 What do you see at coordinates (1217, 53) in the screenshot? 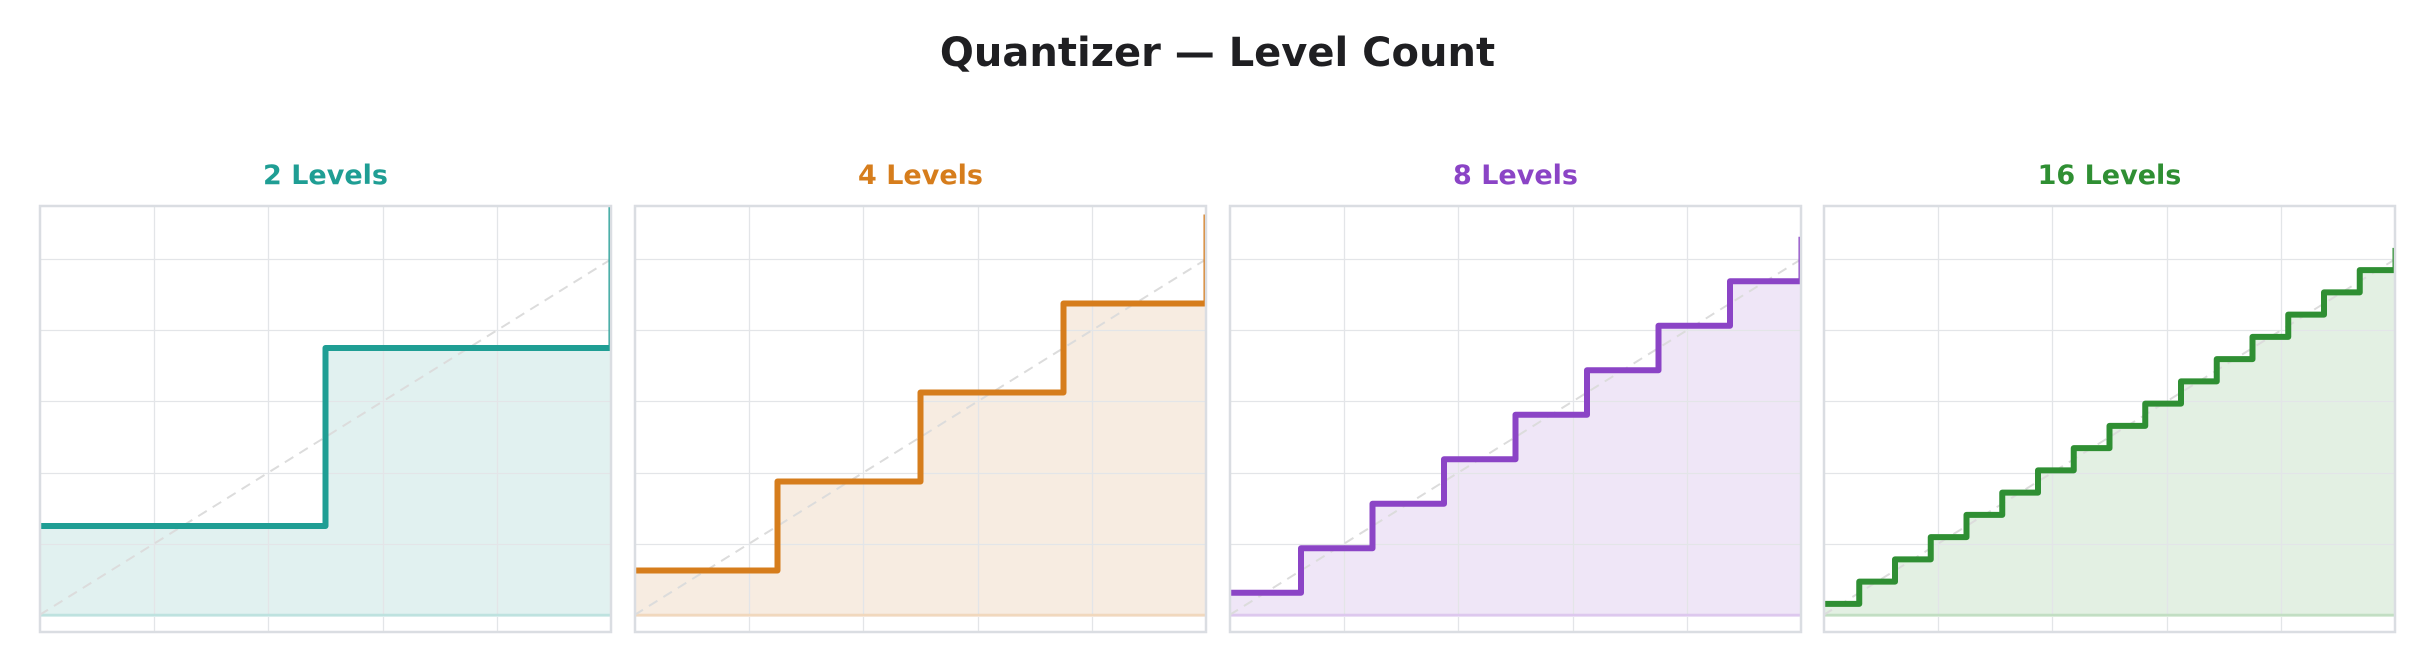
I see `chart-title: Quantizer — Level Count` at bounding box center [1217, 53].